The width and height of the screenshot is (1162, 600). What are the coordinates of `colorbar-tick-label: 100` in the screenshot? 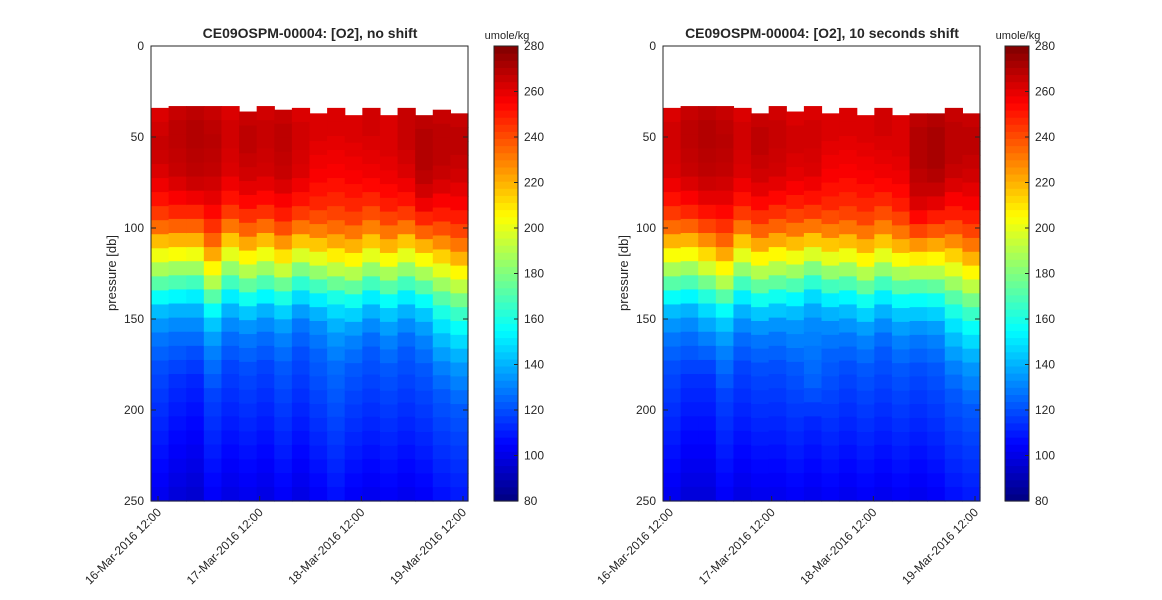 It's located at (534, 456).